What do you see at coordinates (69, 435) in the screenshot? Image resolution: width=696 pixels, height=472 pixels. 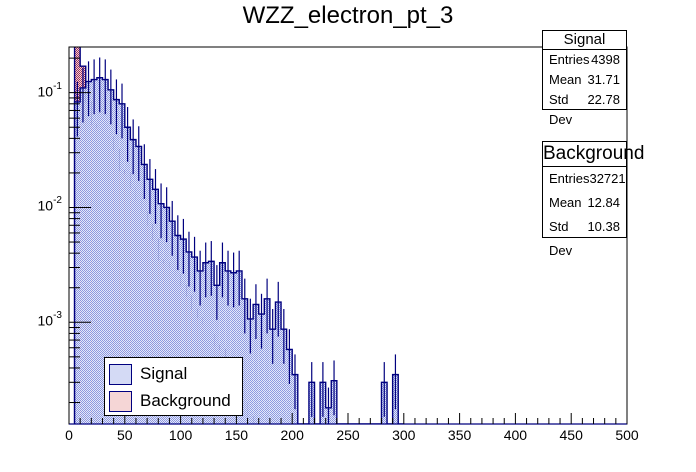 I see `x-tick-label: 0` at bounding box center [69, 435].